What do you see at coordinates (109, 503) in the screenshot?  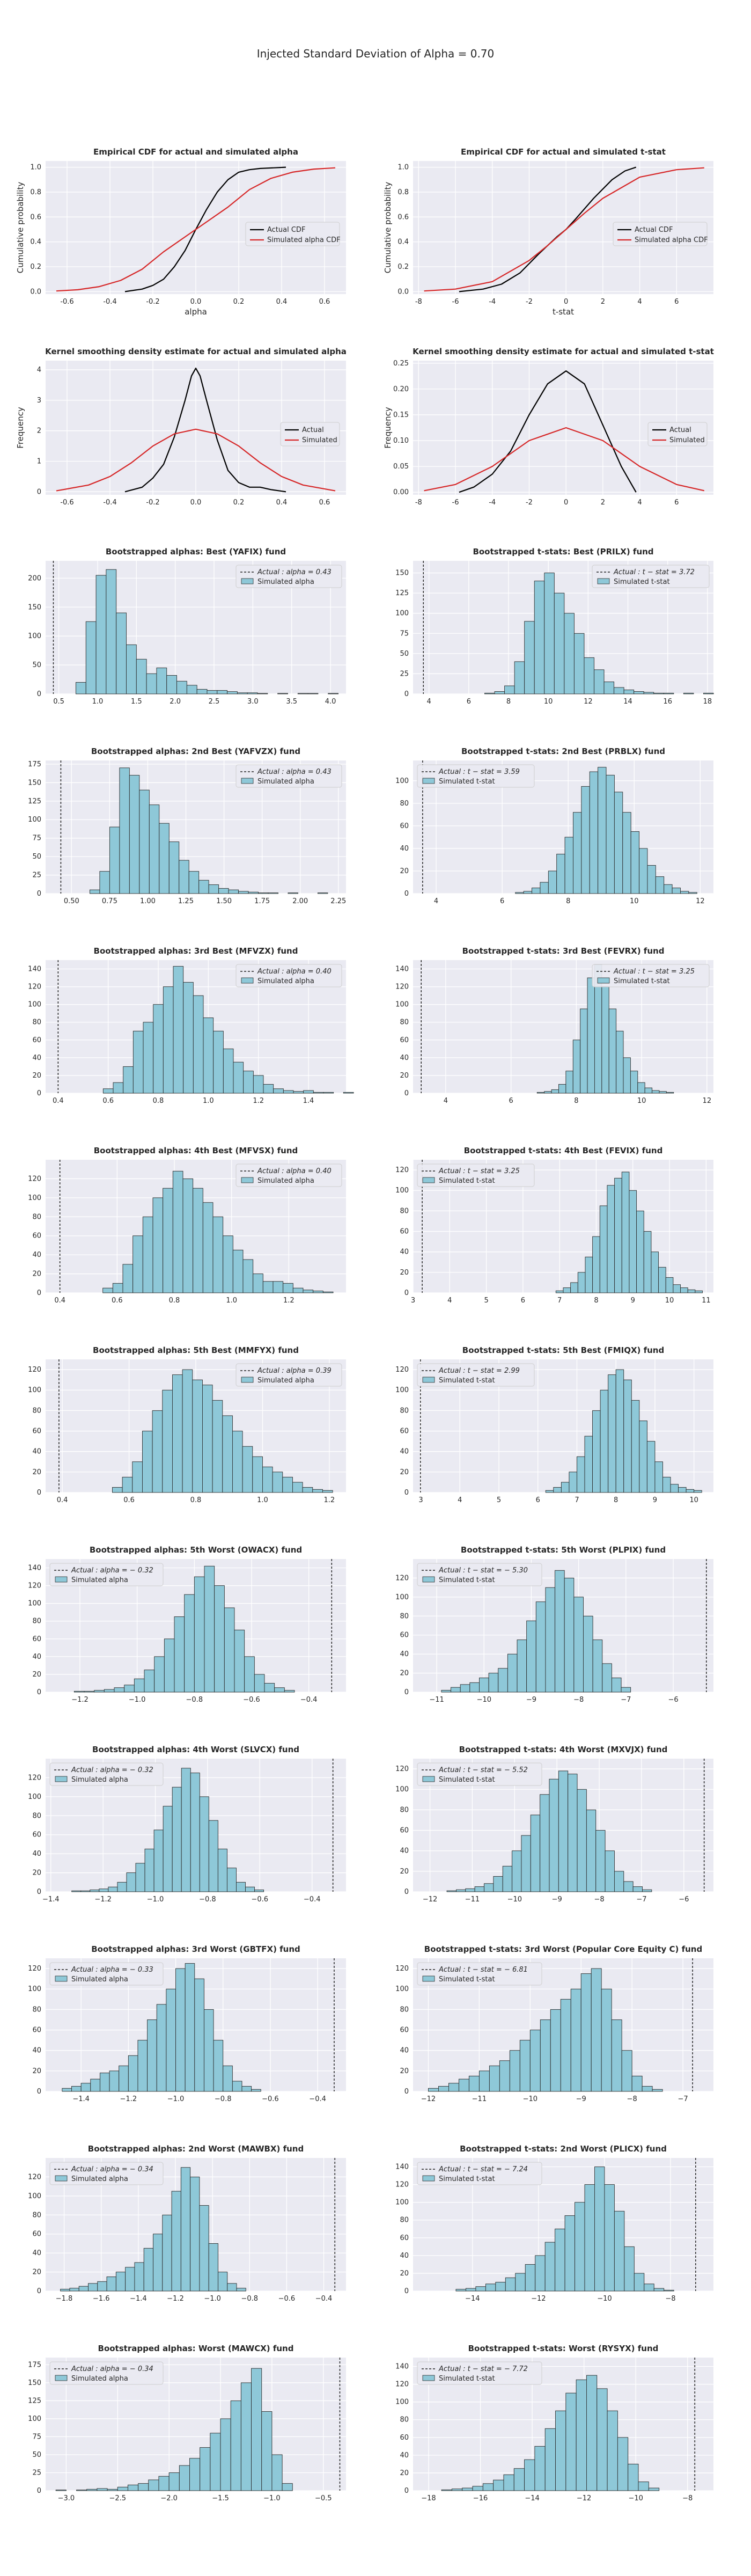 I see `x-tick-label: -0.4` at bounding box center [109, 503].